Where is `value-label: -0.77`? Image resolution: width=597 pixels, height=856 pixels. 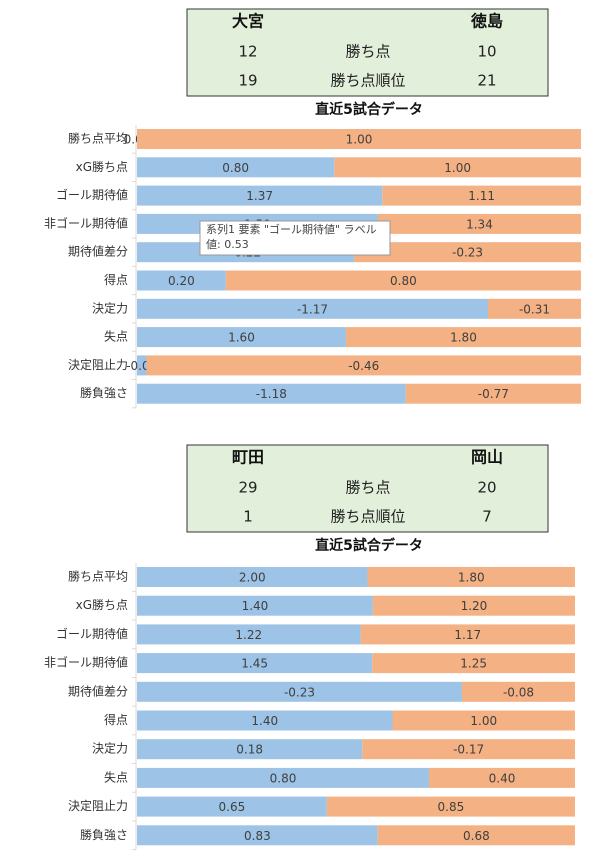 value-label: -0.77 is located at coordinates (493, 394).